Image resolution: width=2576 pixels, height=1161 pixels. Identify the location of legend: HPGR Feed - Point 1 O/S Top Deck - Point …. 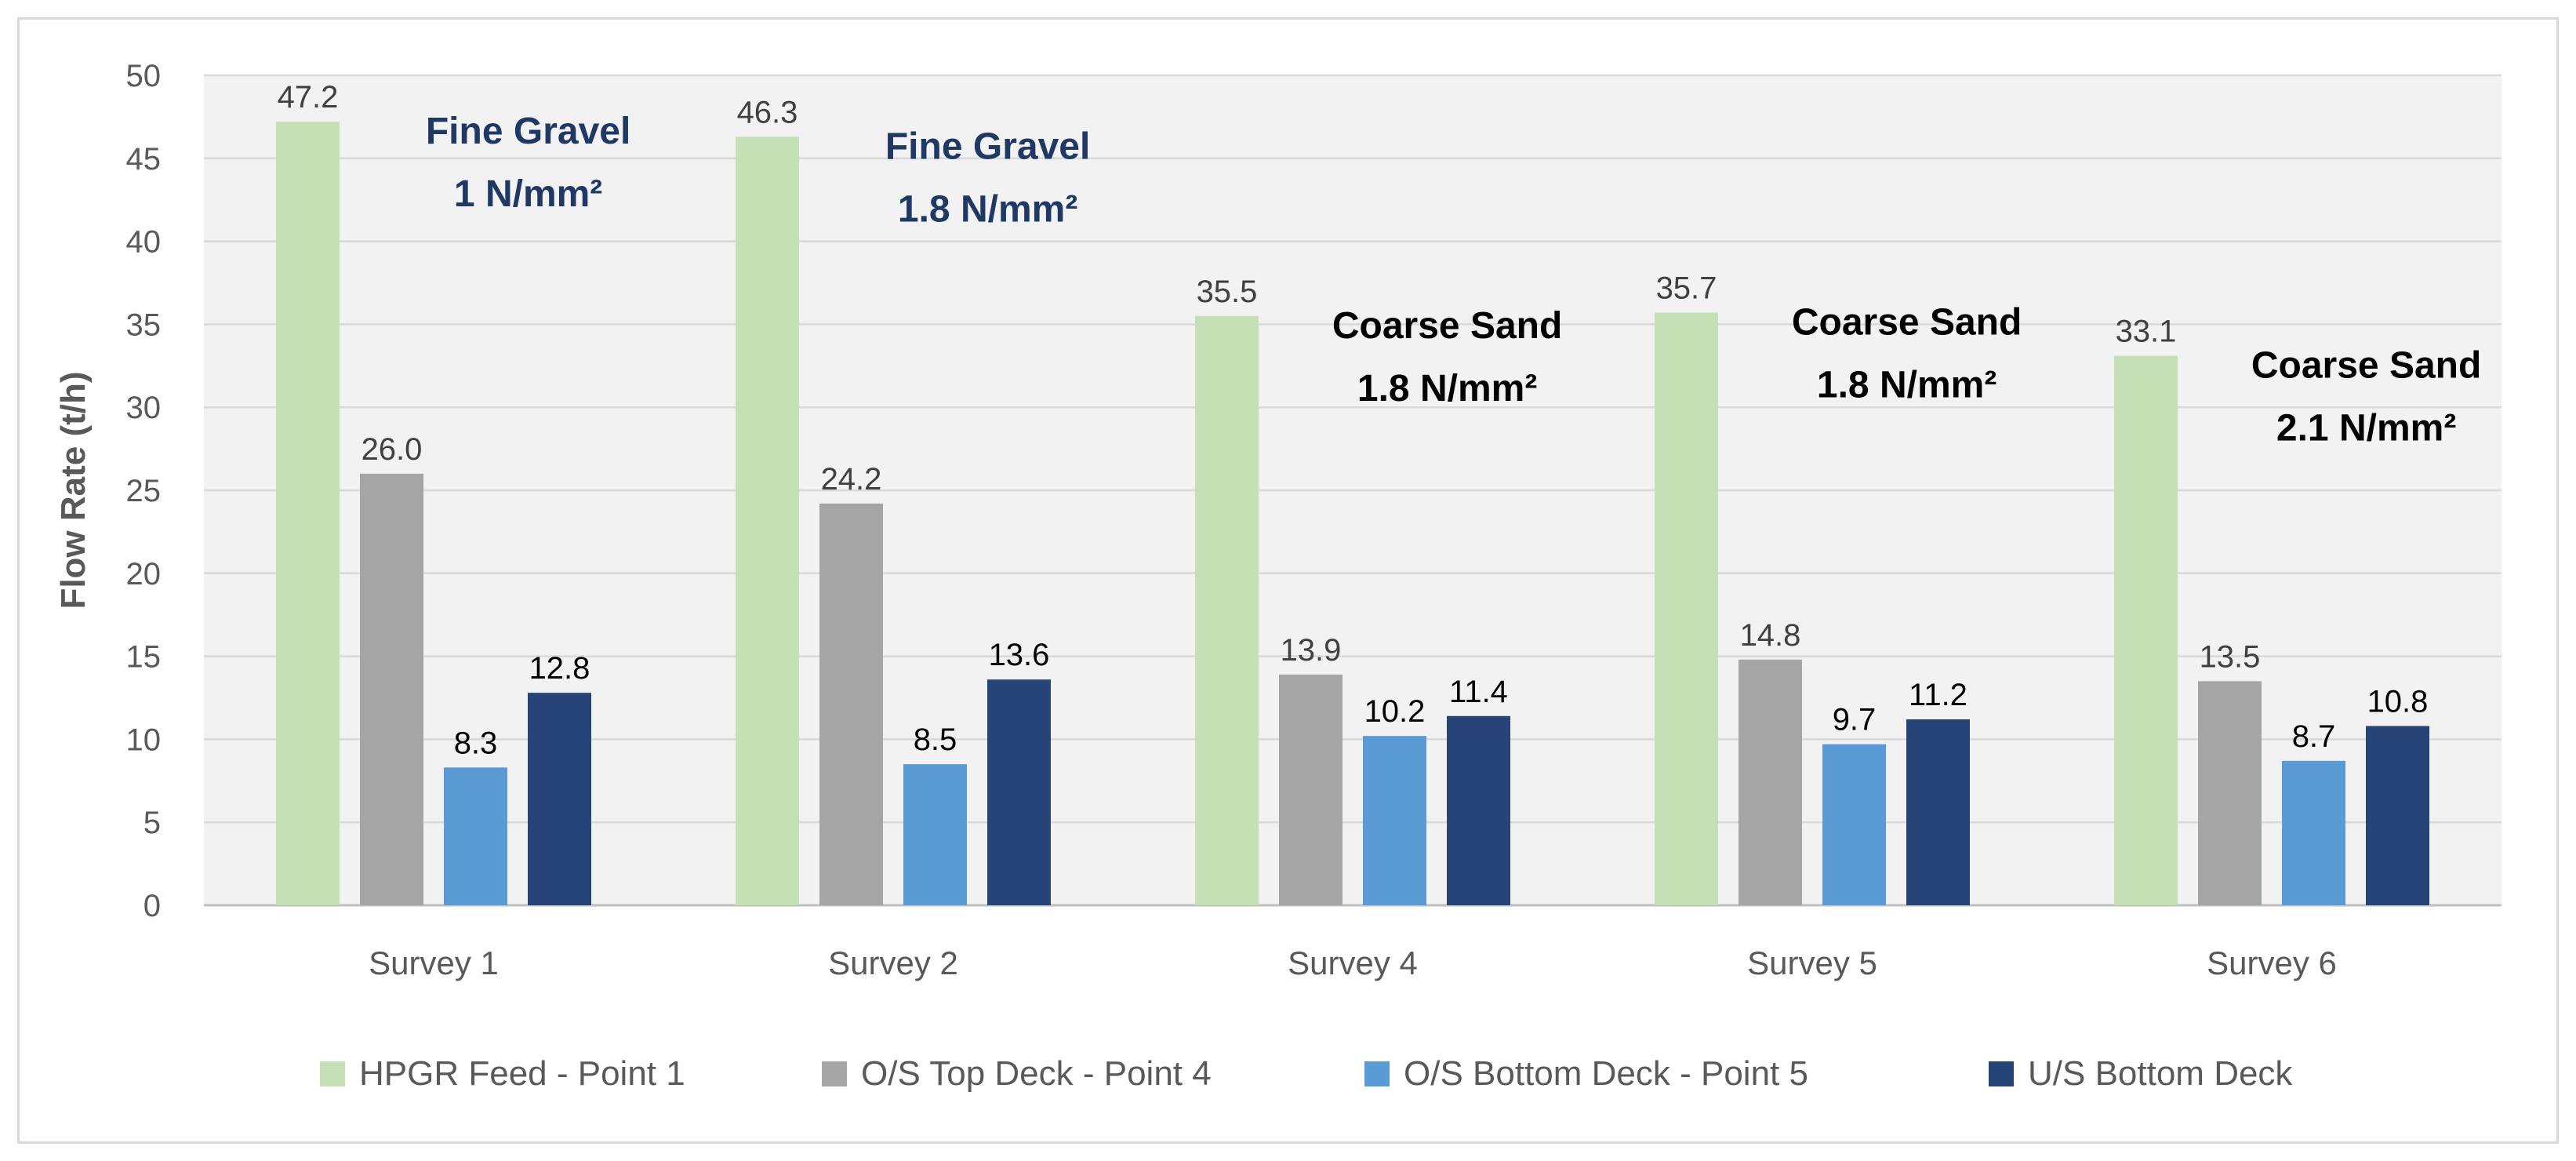
(1306, 1073).